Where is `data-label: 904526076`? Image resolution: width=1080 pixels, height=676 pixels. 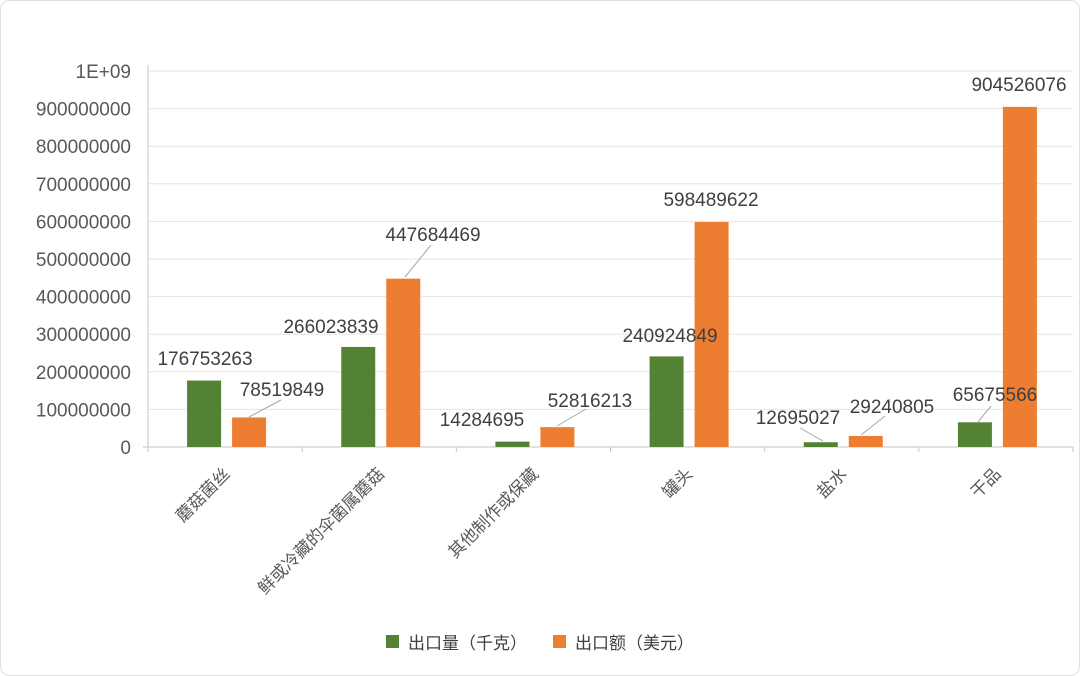 data-label: 904526076 is located at coordinates (1018, 85).